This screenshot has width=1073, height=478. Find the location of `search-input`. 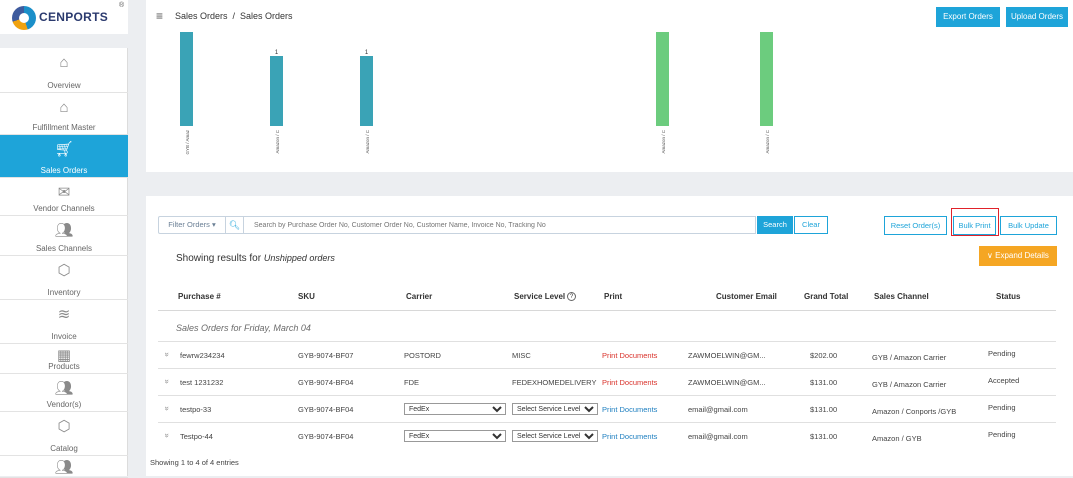

search-input is located at coordinates (500, 225).